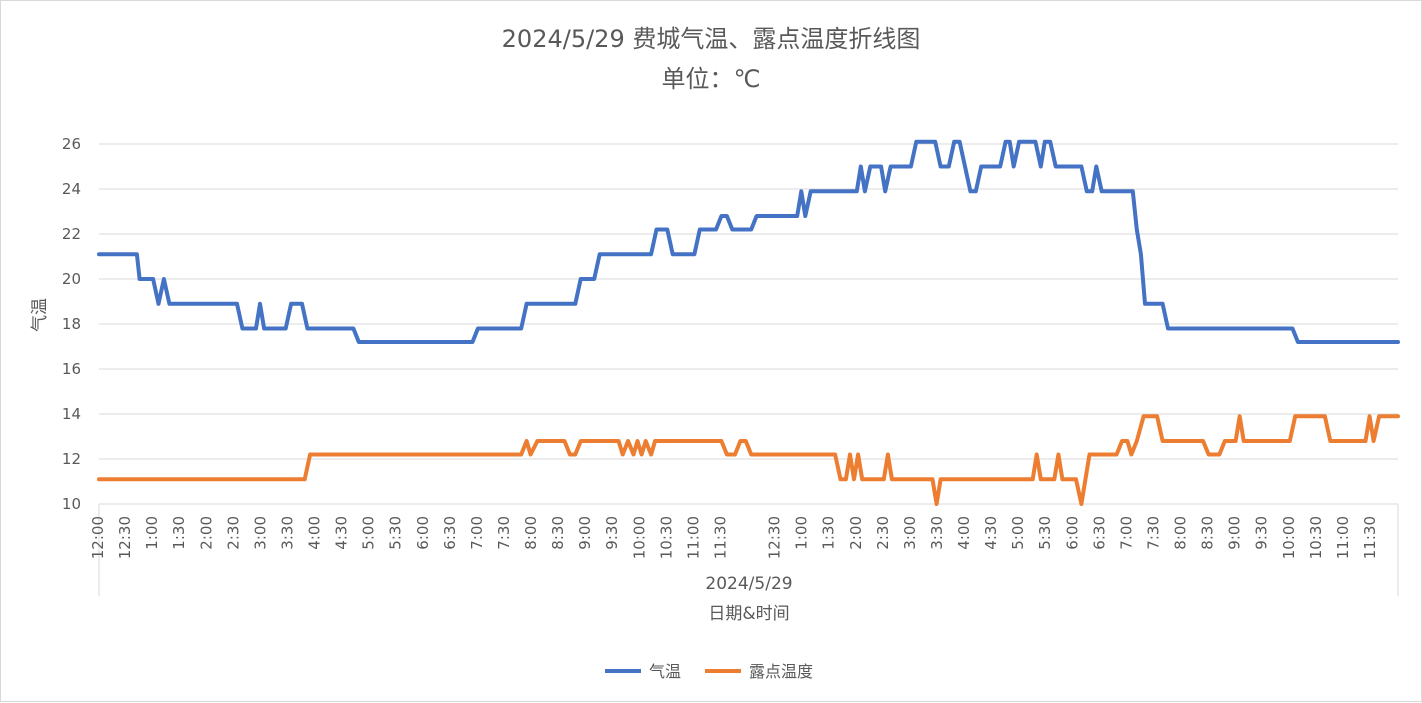 This screenshot has height=703, width=1422. I want to click on y-tick-label: 22, so click(71, 234).